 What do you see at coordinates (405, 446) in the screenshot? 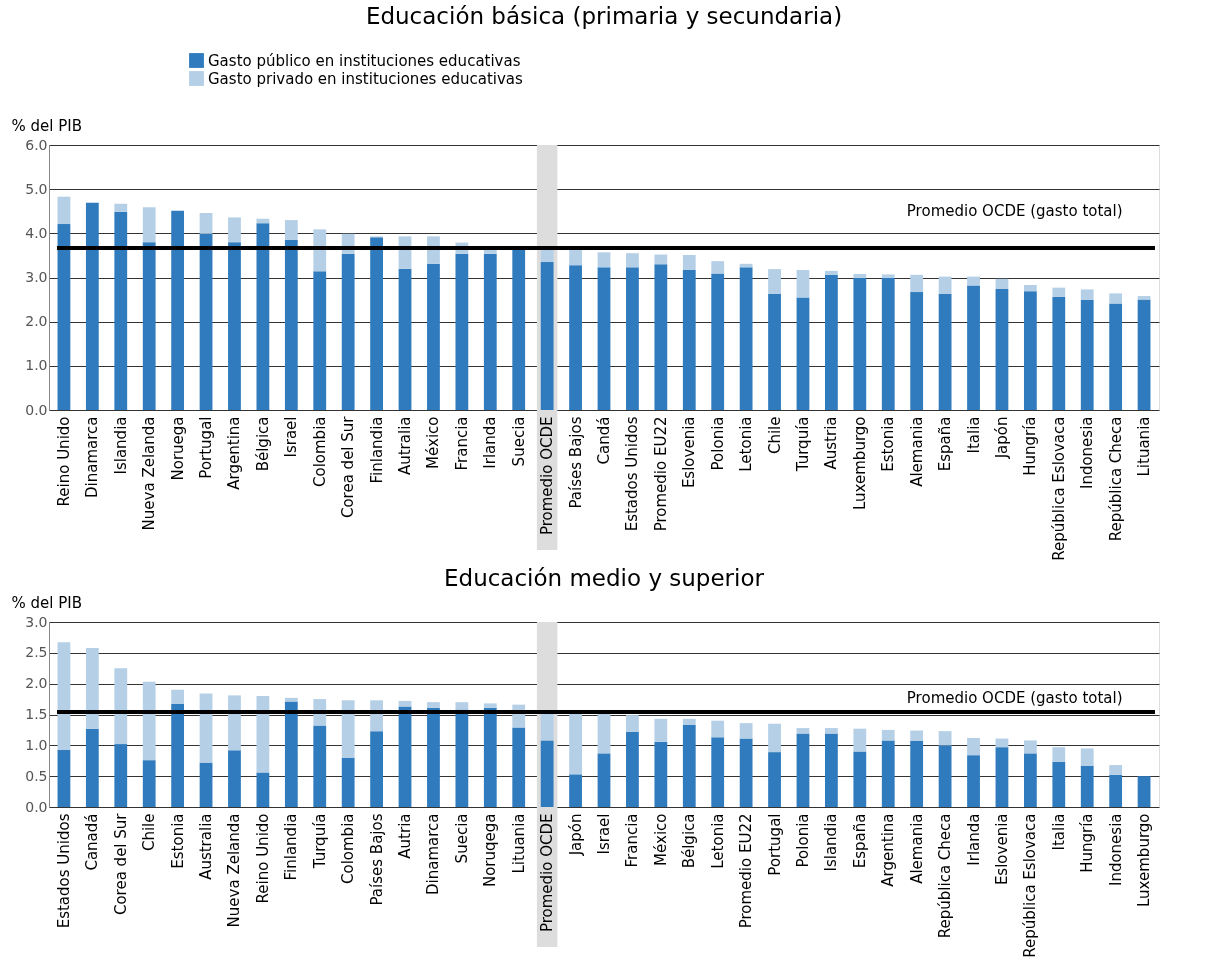
I see `x-tick-label: Autralia` at bounding box center [405, 446].